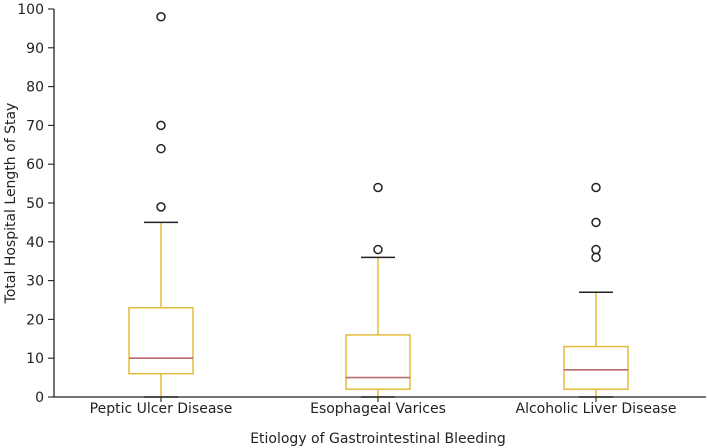  Describe the element at coordinates (35, 320) in the screenshot. I see `y-tick-label: 20` at that location.